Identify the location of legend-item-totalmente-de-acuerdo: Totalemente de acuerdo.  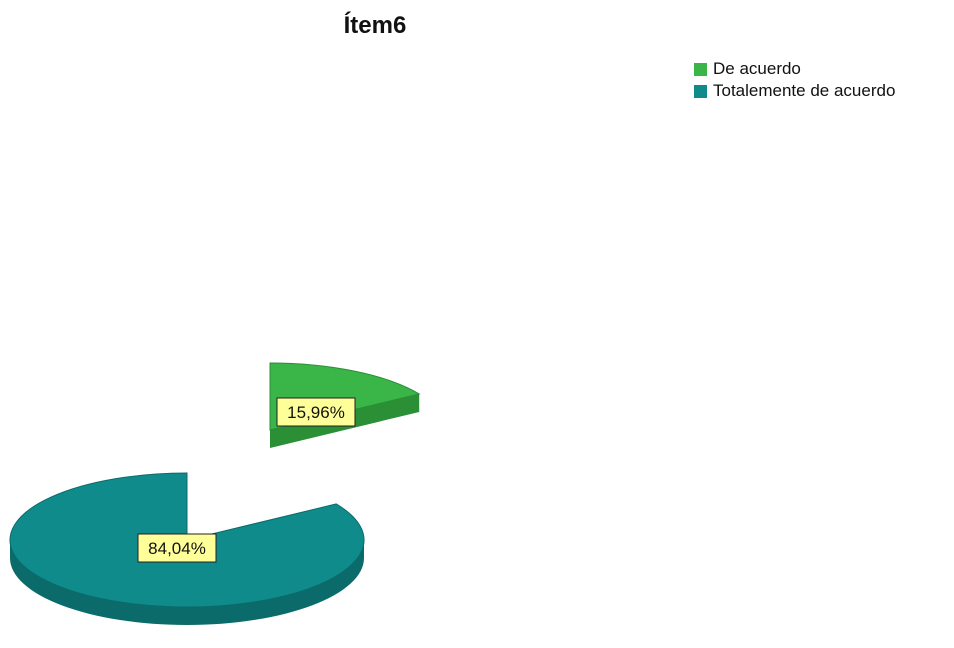
(794, 91).